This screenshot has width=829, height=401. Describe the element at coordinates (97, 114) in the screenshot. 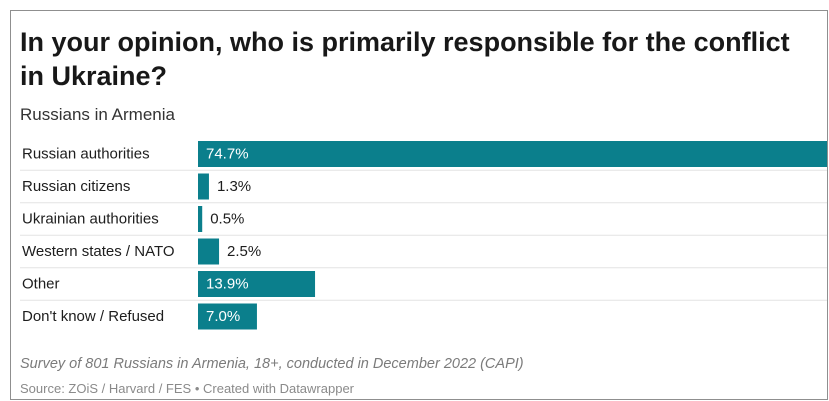

I see `chart-subtitle: Russians in Armenia` at that location.